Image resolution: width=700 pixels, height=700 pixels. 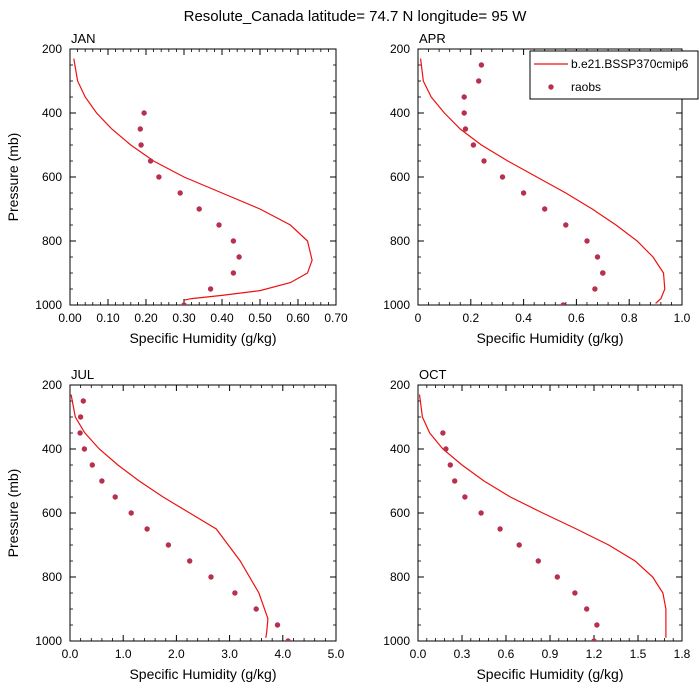 What do you see at coordinates (260, 318) in the screenshot?
I see `x-tick-label: 0.50` at bounding box center [260, 318].